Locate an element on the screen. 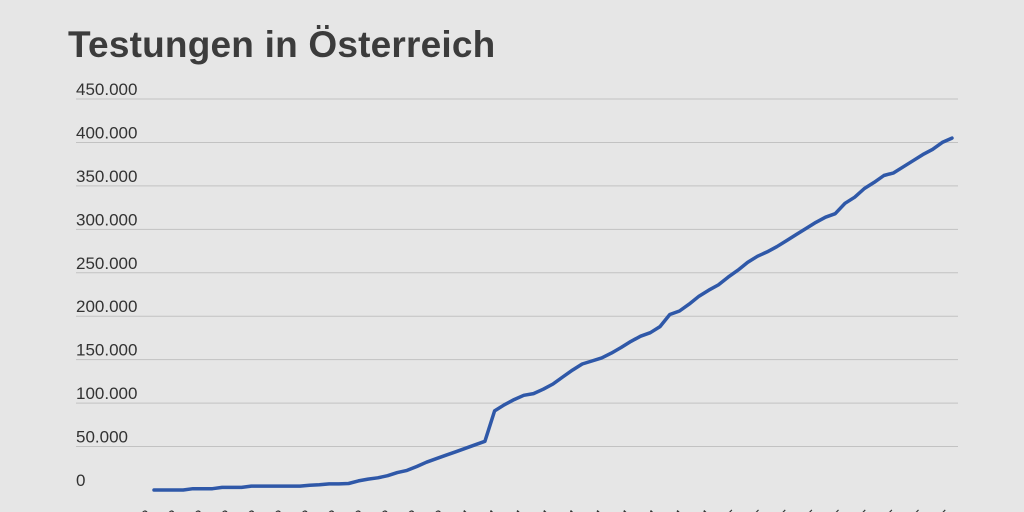 Image resolution: width=1024 pixels, height=512 pixels. y-tick-label: 150.000 is located at coordinates (106, 350).